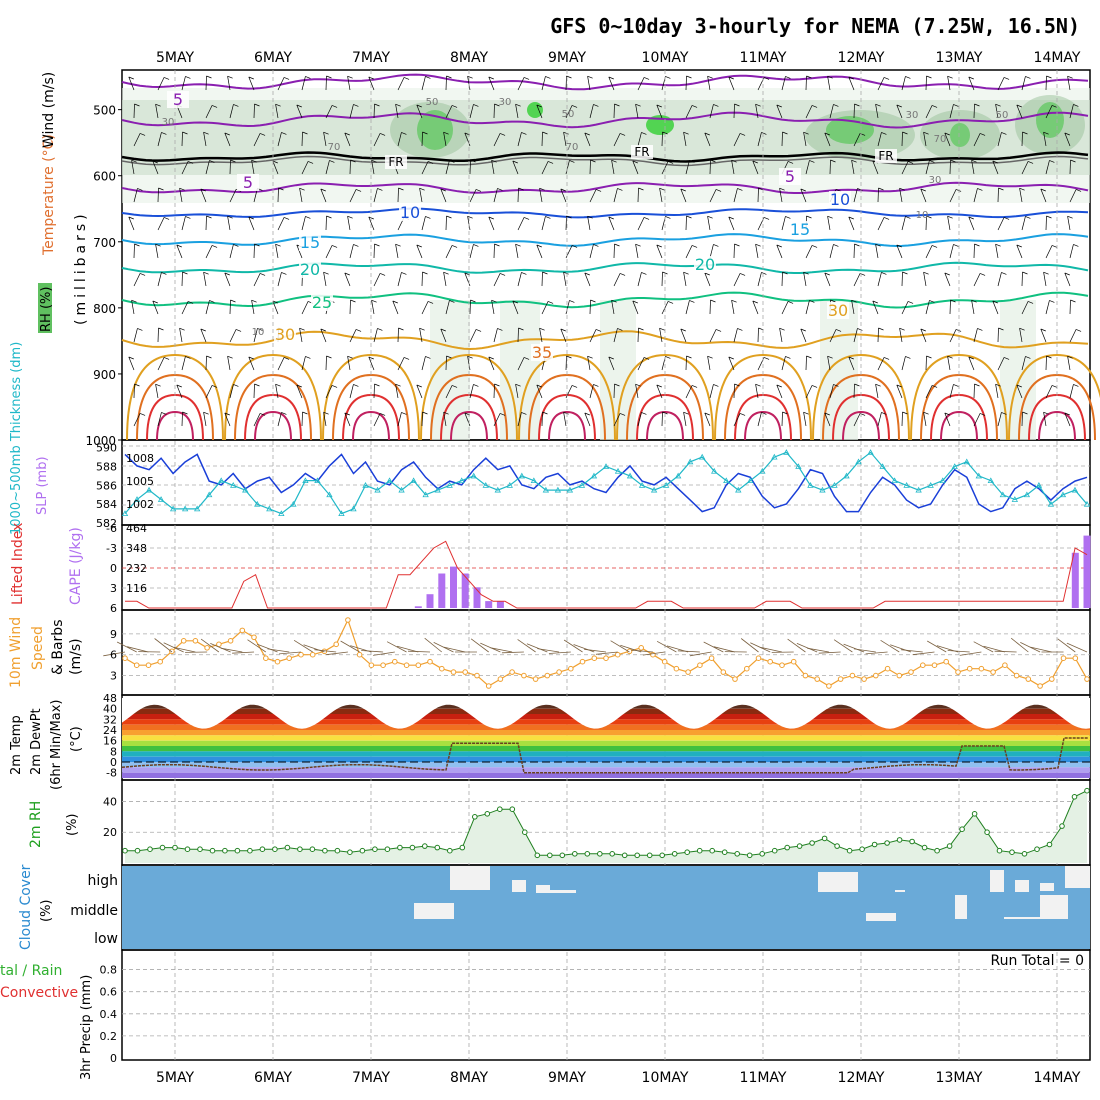 This screenshot has width=1100, height=1100. Describe the element at coordinates (606, 765) in the screenshot. I see `temp-band` at that location.